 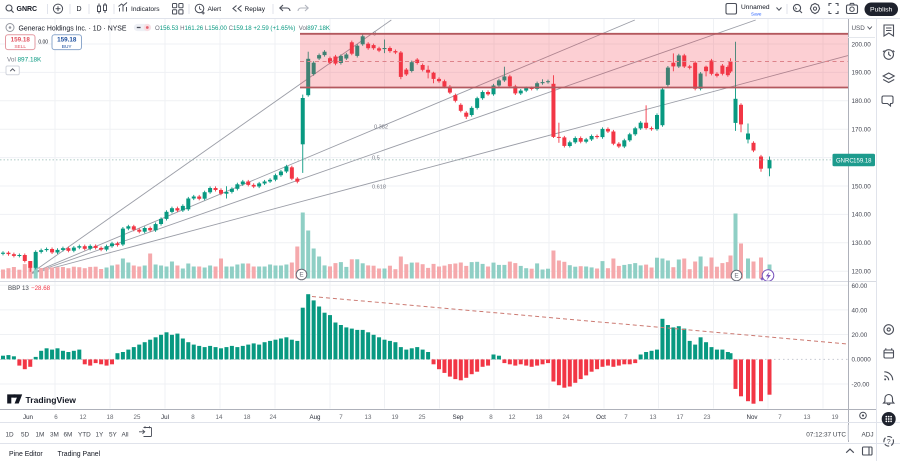 I want to click on svg-text: TradingView, so click(x=51, y=400).